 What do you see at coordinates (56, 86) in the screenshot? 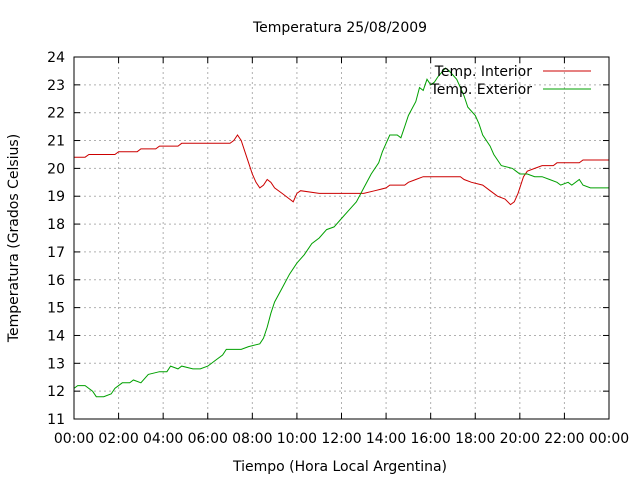
I see `y-tick-label: 23` at bounding box center [56, 86].